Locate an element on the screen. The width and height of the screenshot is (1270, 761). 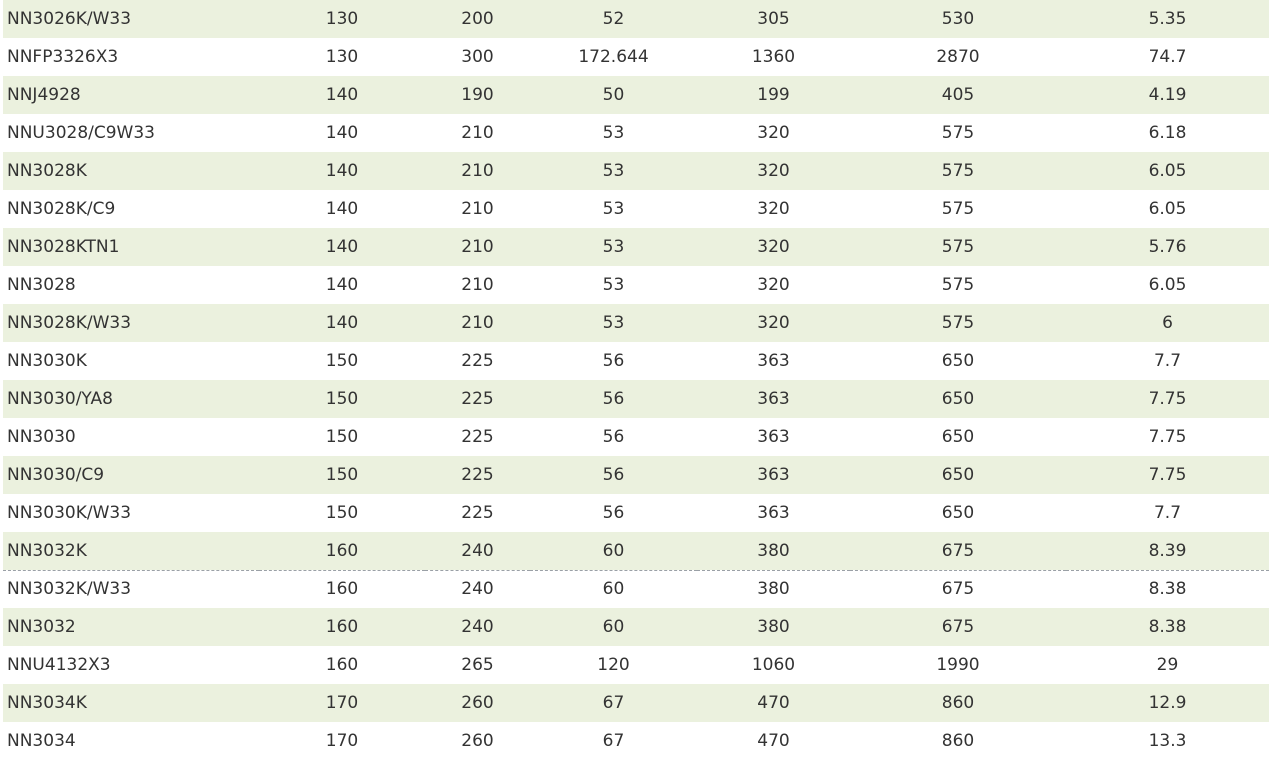
part-number-cell: NN3030K/W33 is located at coordinates (69, 513).